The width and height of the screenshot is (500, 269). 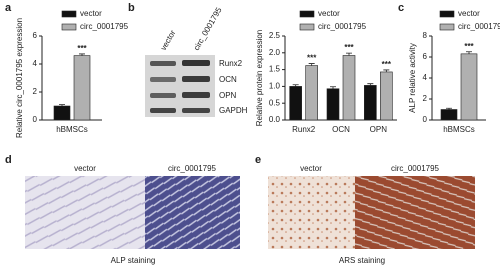 I want to click on x-tick-label: OCN, so click(x=341, y=129).